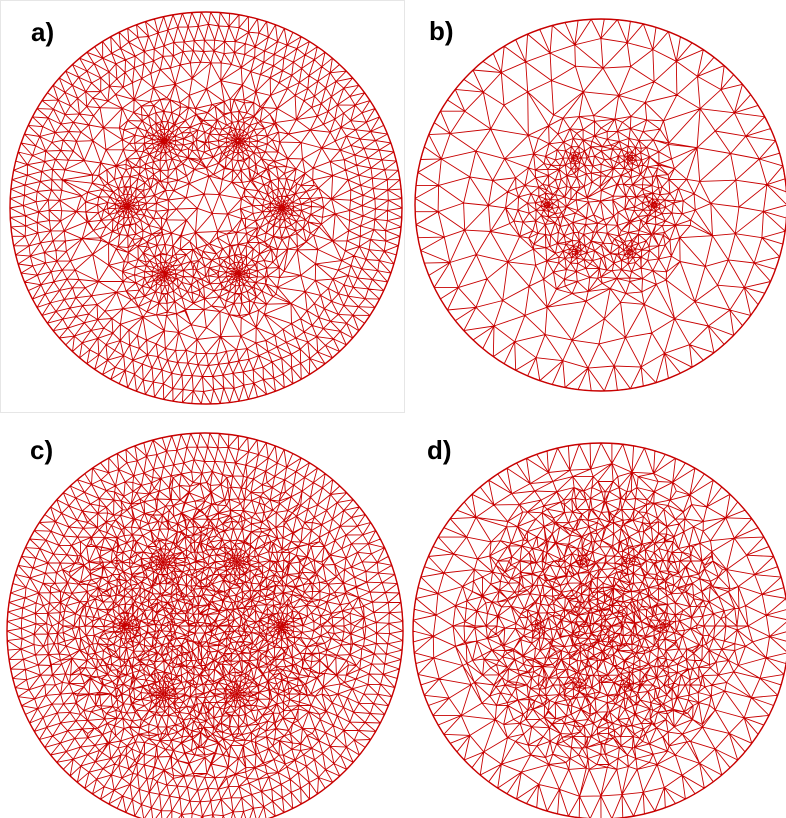 The image size is (786, 818). I want to click on panel-label-b: b), so click(441, 31).